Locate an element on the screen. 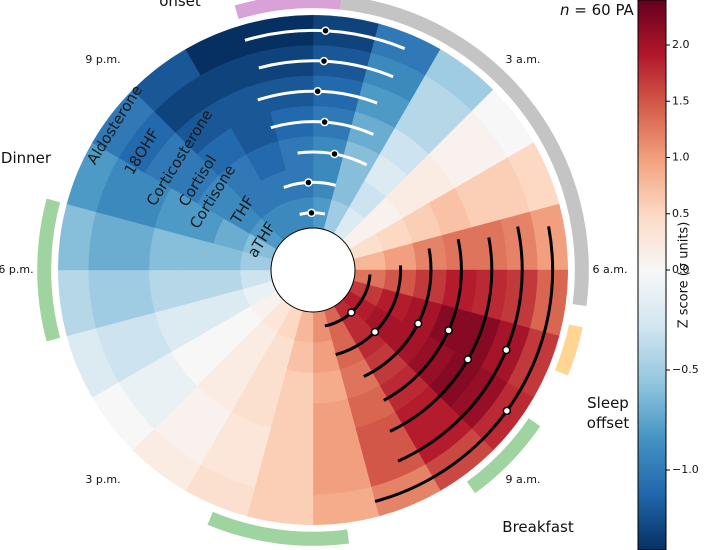 The image size is (715, 550). hour-label: 6 a.m. is located at coordinates (610, 269).